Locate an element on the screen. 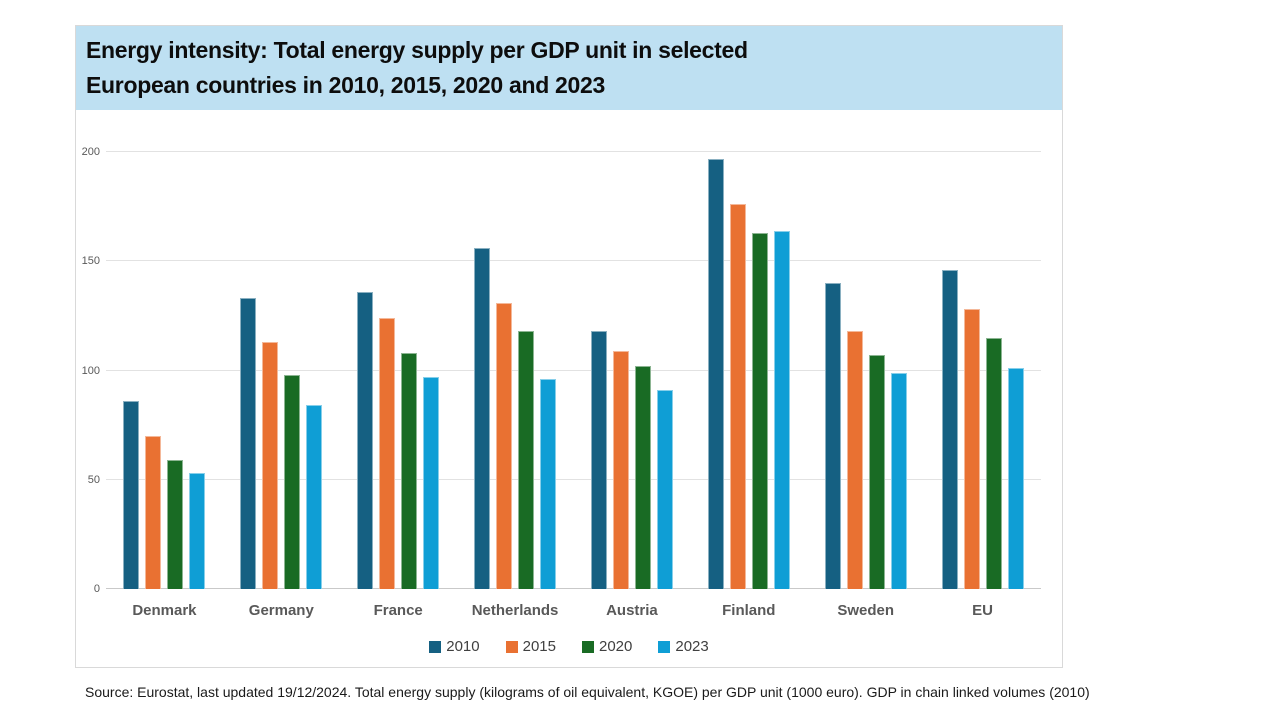  legend-swatch-2020 is located at coordinates (588, 646).